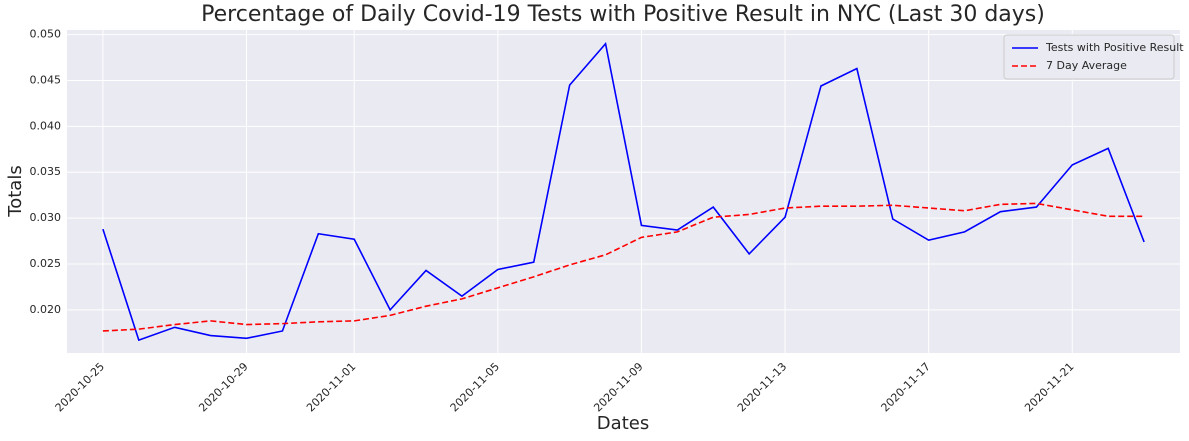 This screenshot has width=1189, height=441. Describe the element at coordinates (46, 125) in the screenshot. I see `y-tick-label: 0.040` at that location.